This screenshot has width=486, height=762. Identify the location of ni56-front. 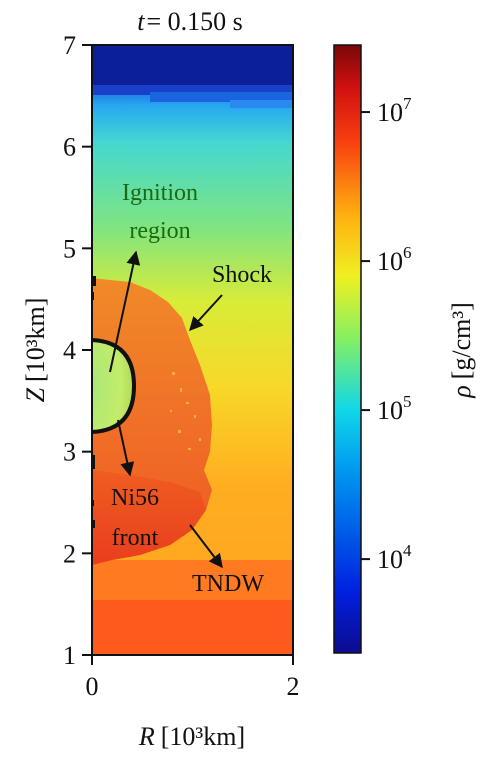
(114, 386).